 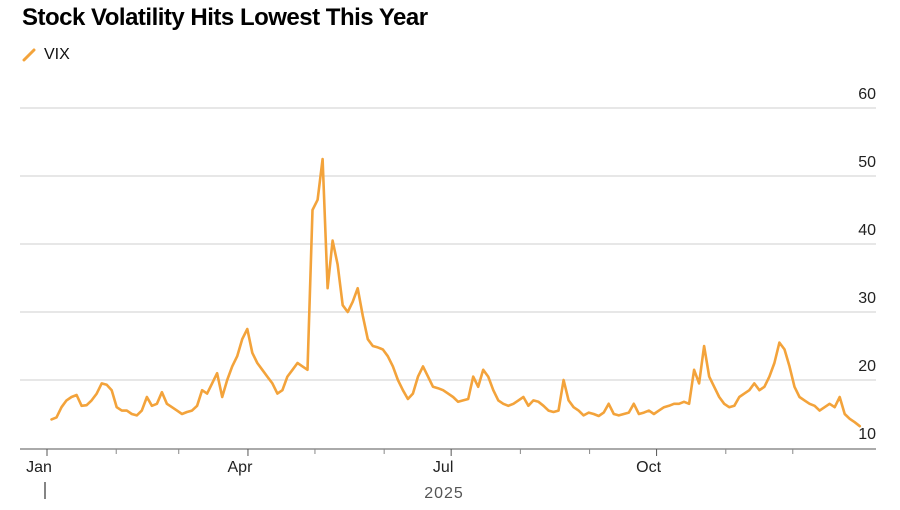 I want to click on x-axis-year-label: 2025, so click(x=444, y=493).